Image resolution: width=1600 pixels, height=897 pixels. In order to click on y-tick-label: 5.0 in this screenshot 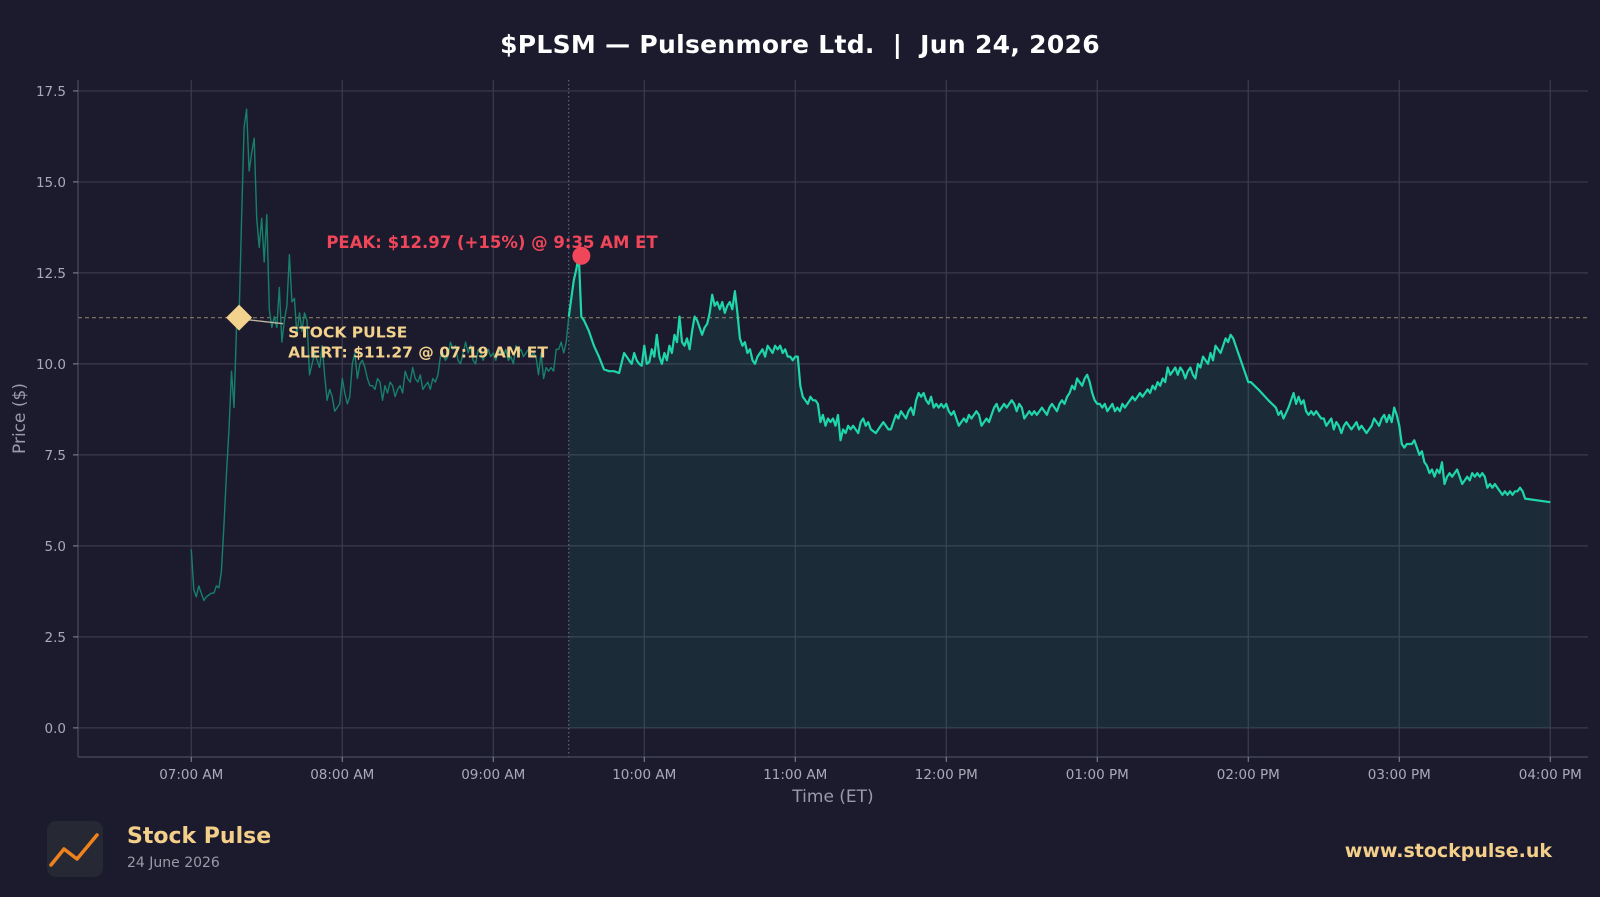, I will do `click(55, 547)`.